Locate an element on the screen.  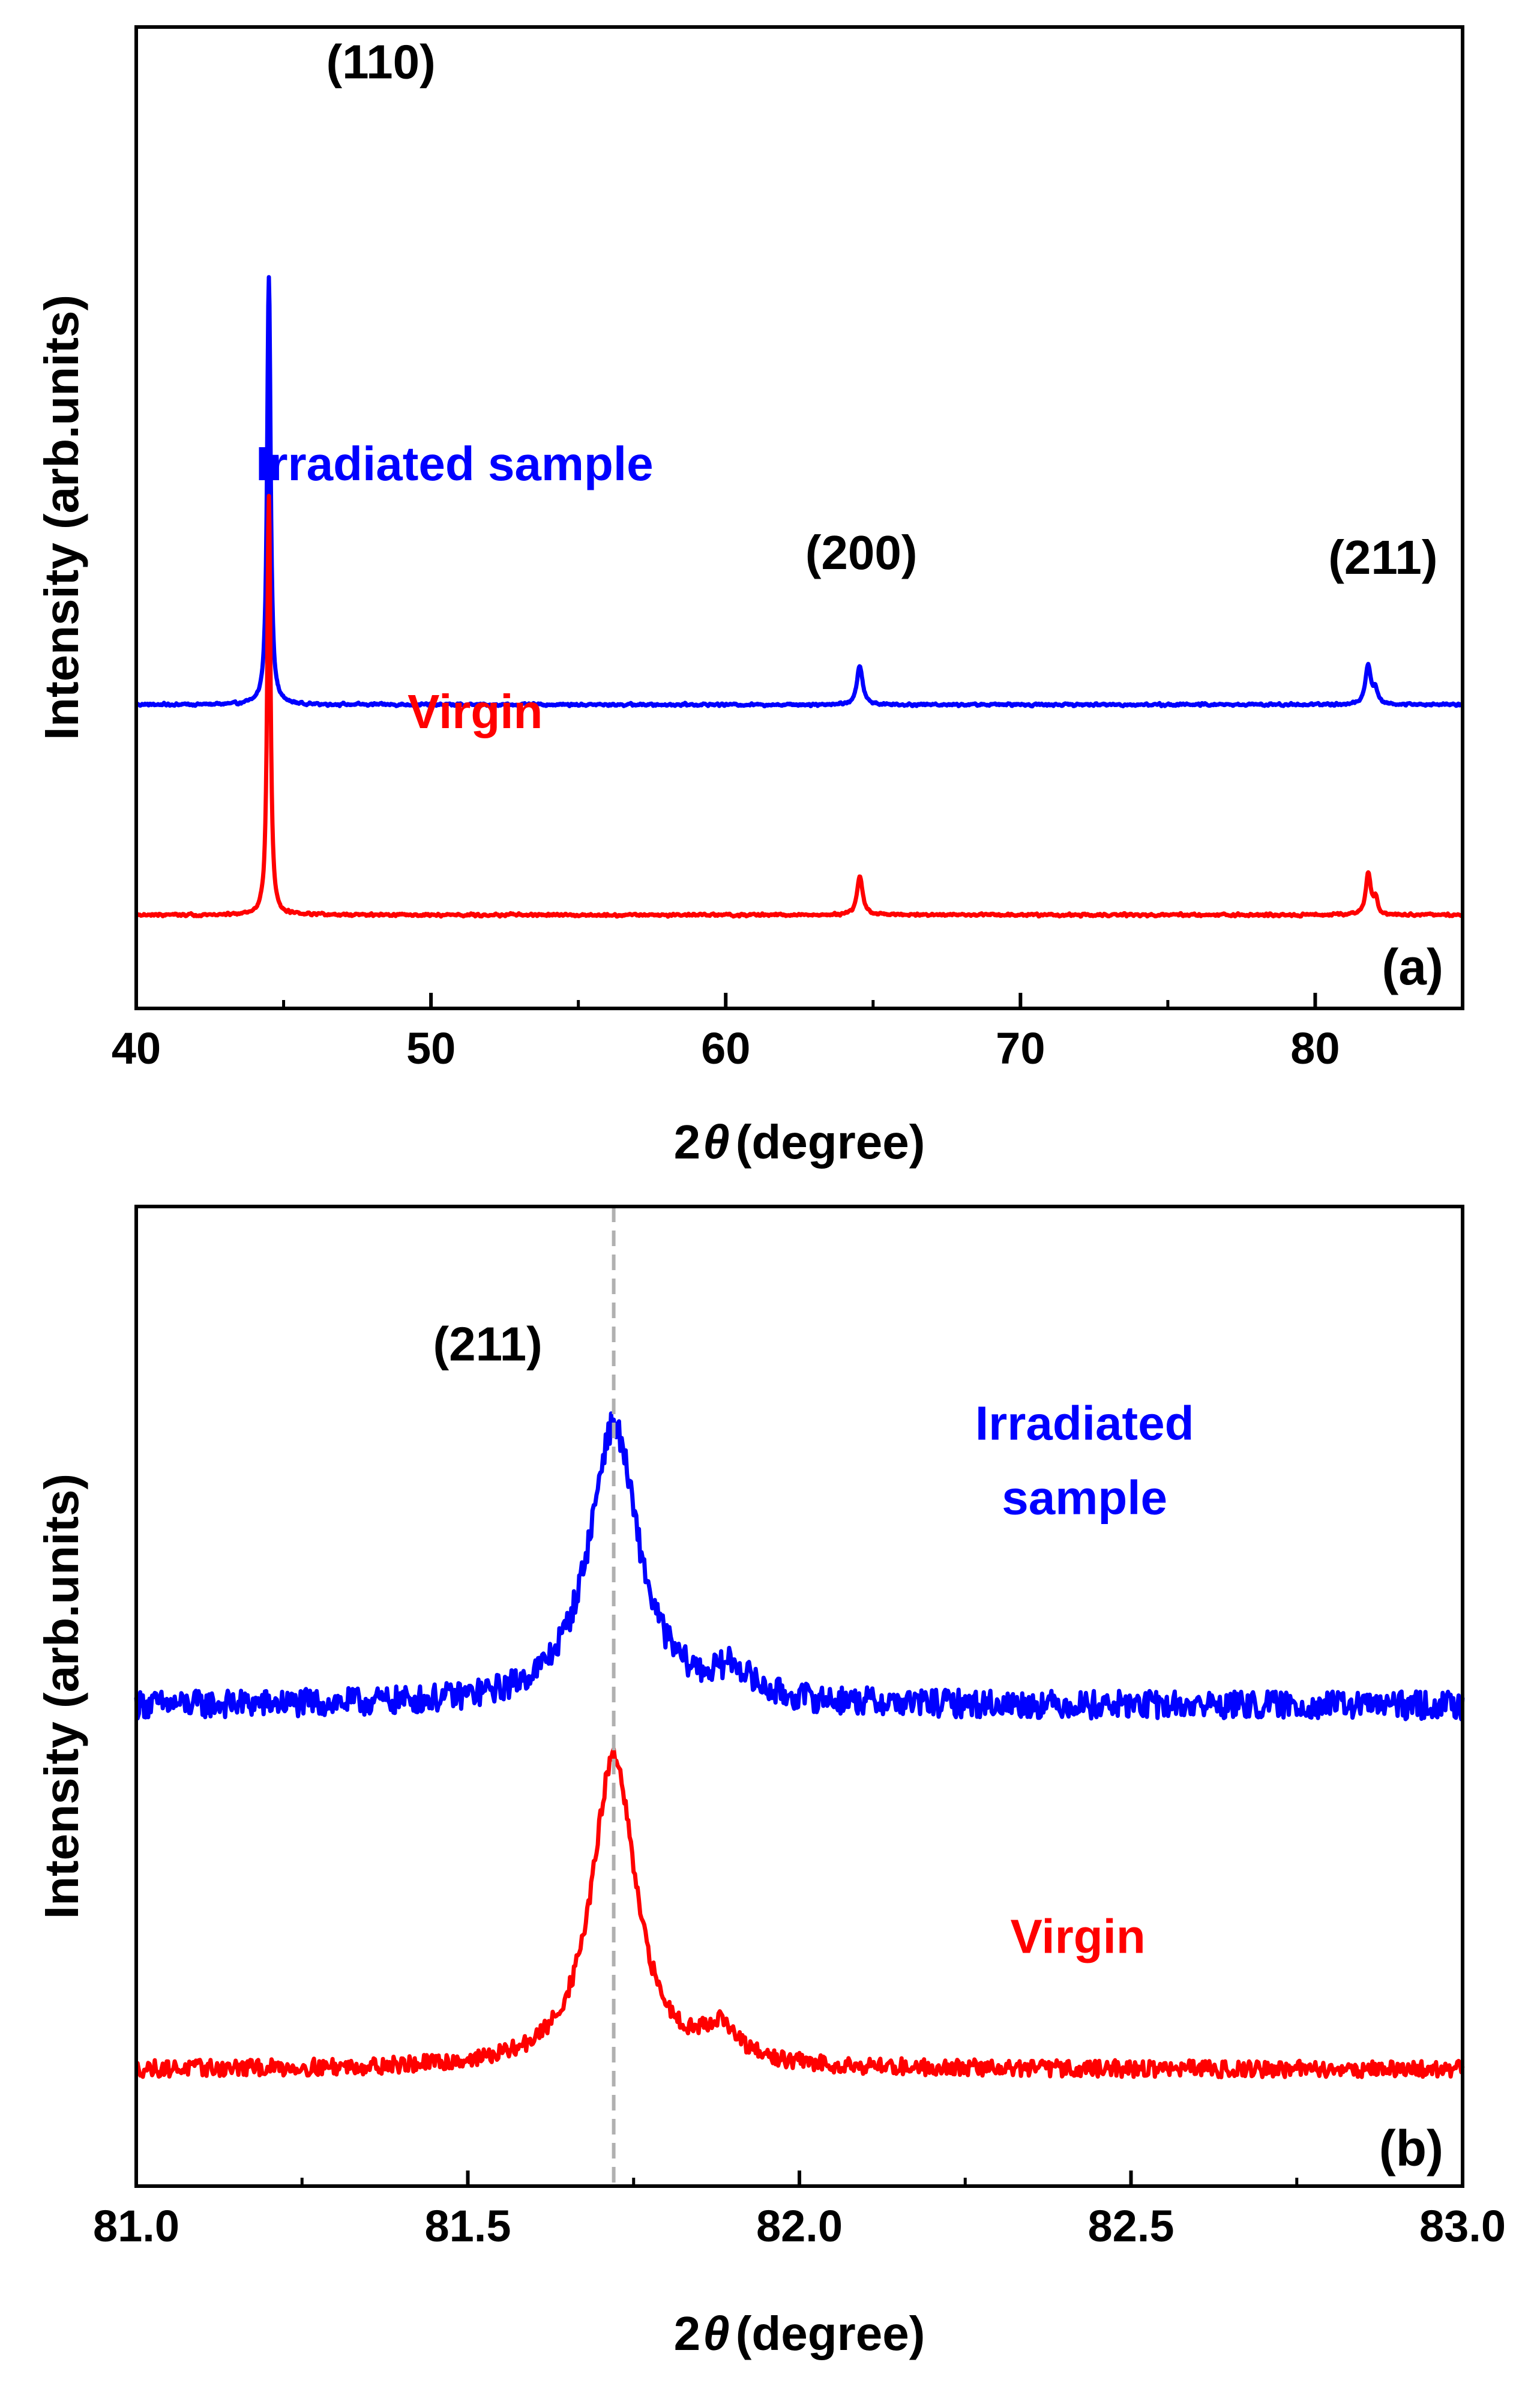
panel-b-x-tick-label: 81.0 is located at coordinates (136, 2226).